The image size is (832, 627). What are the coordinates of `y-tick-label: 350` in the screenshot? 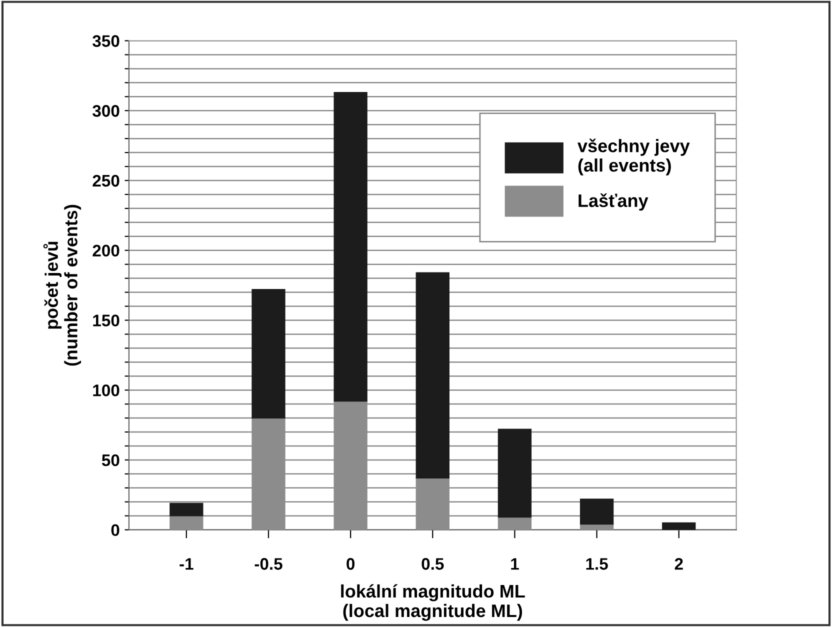 It's located at (106, 41).